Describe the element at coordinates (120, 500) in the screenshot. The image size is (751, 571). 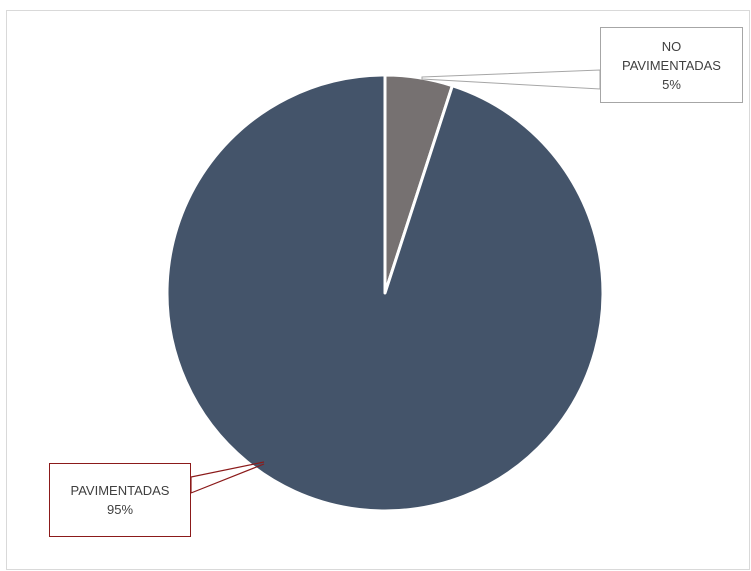
I see `data-label-pavimentadas: PAVIMENTADAS 95%` at that location.